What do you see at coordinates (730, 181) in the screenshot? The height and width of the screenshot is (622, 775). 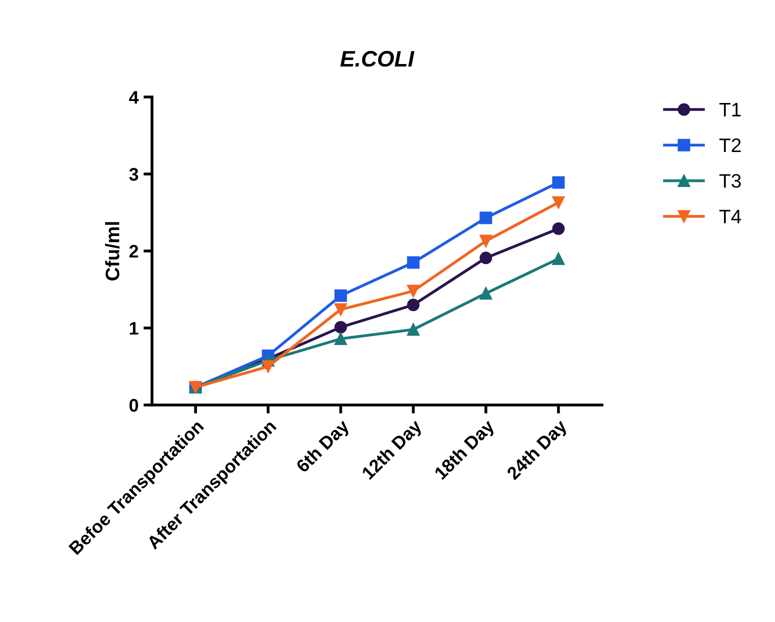 I see `legend-label: T3` at bounding box center [730, 181].